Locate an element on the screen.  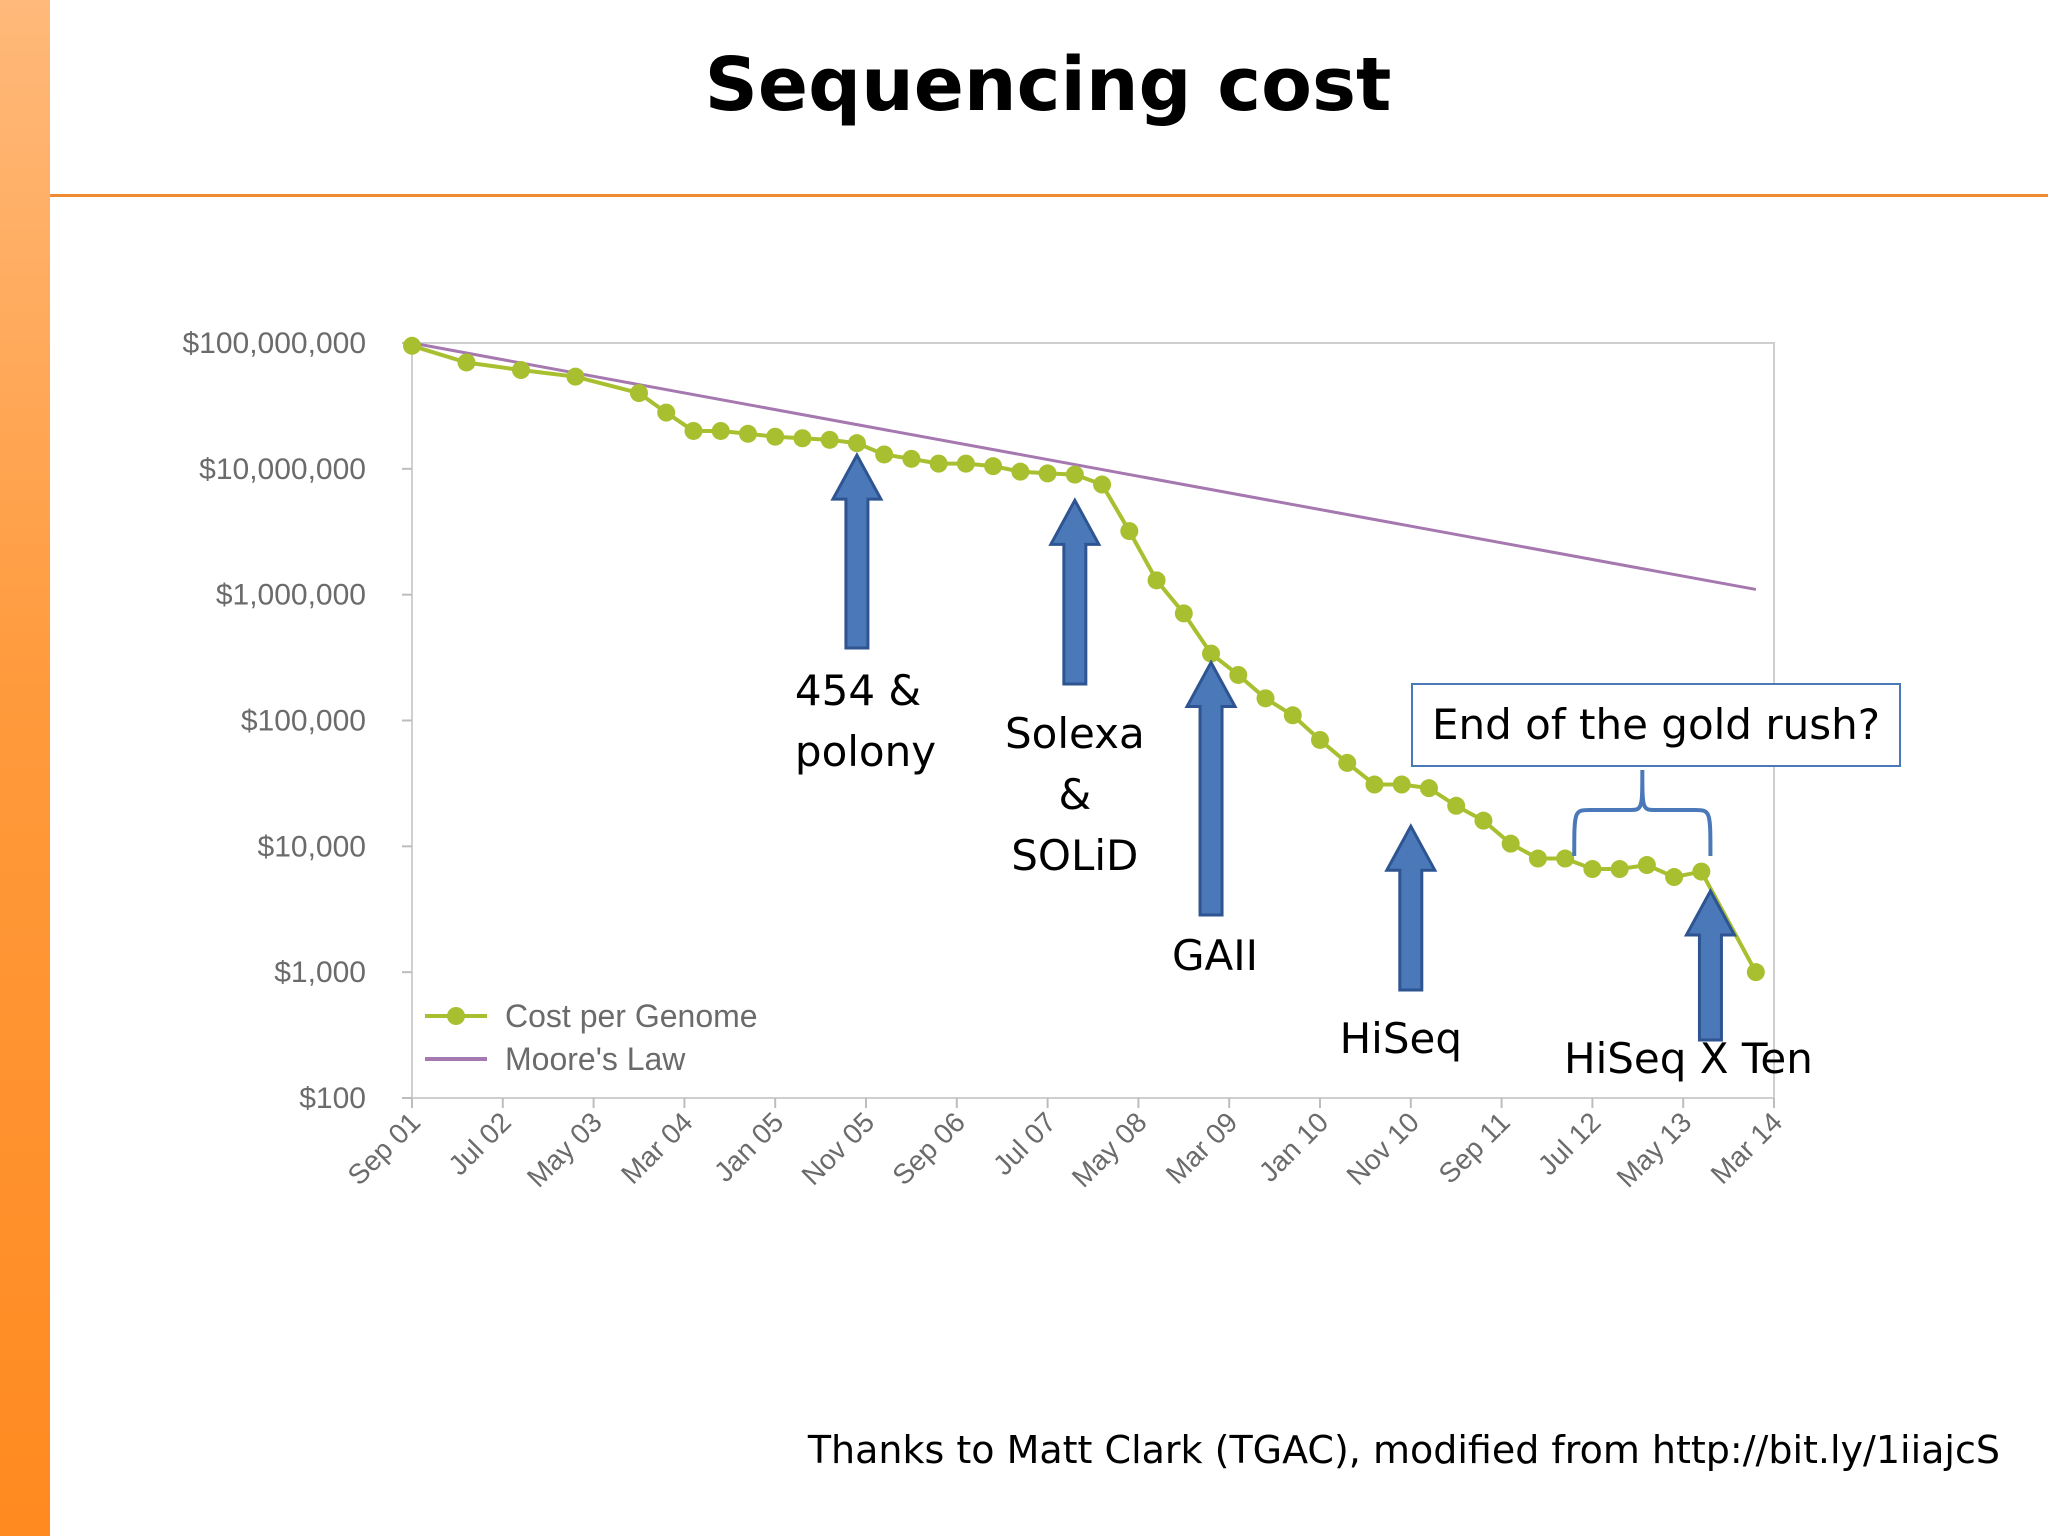
y-tick-label: $100,000 is located at coordinates (303, 721).